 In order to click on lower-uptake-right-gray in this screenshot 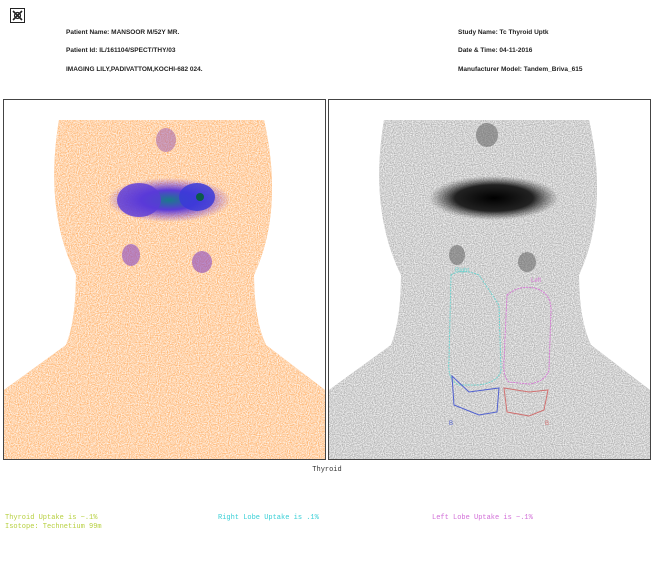, I will do `click(457, 255)`.